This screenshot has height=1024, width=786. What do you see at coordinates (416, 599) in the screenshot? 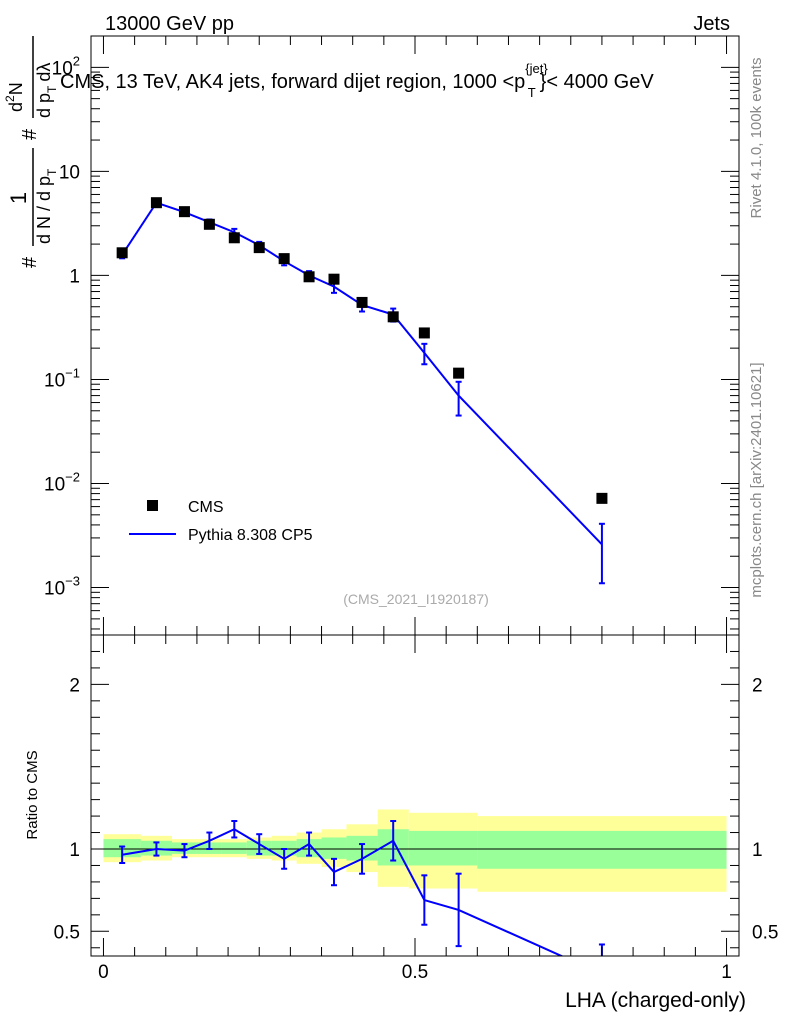
I see `analysis-watermark: (CMS_2021_I1920187)` at bounding box center [416, 599].